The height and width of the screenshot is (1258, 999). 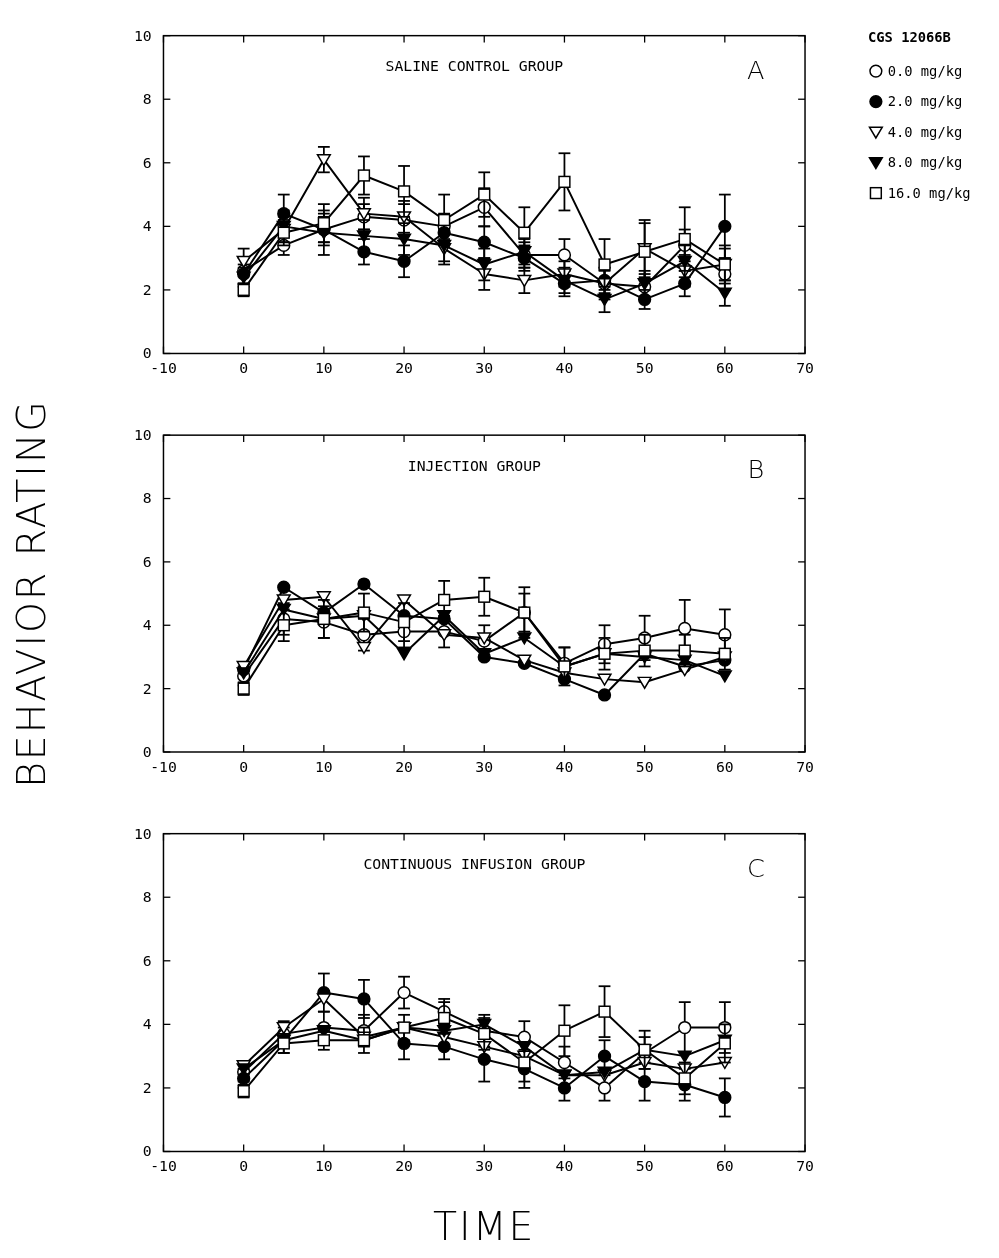 What do you see at coordinates (925, 101) in the screenshot?
I see `legend-label: 2.0 mg/kg` at bounding box center [925, 101].